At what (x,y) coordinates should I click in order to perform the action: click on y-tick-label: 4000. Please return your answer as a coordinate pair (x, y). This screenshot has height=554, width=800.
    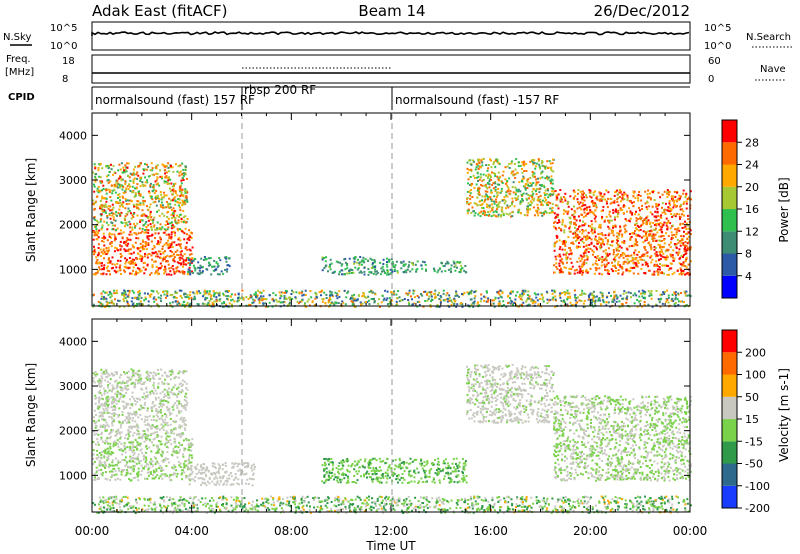
    Looking at the image, I should click on (73, 135).